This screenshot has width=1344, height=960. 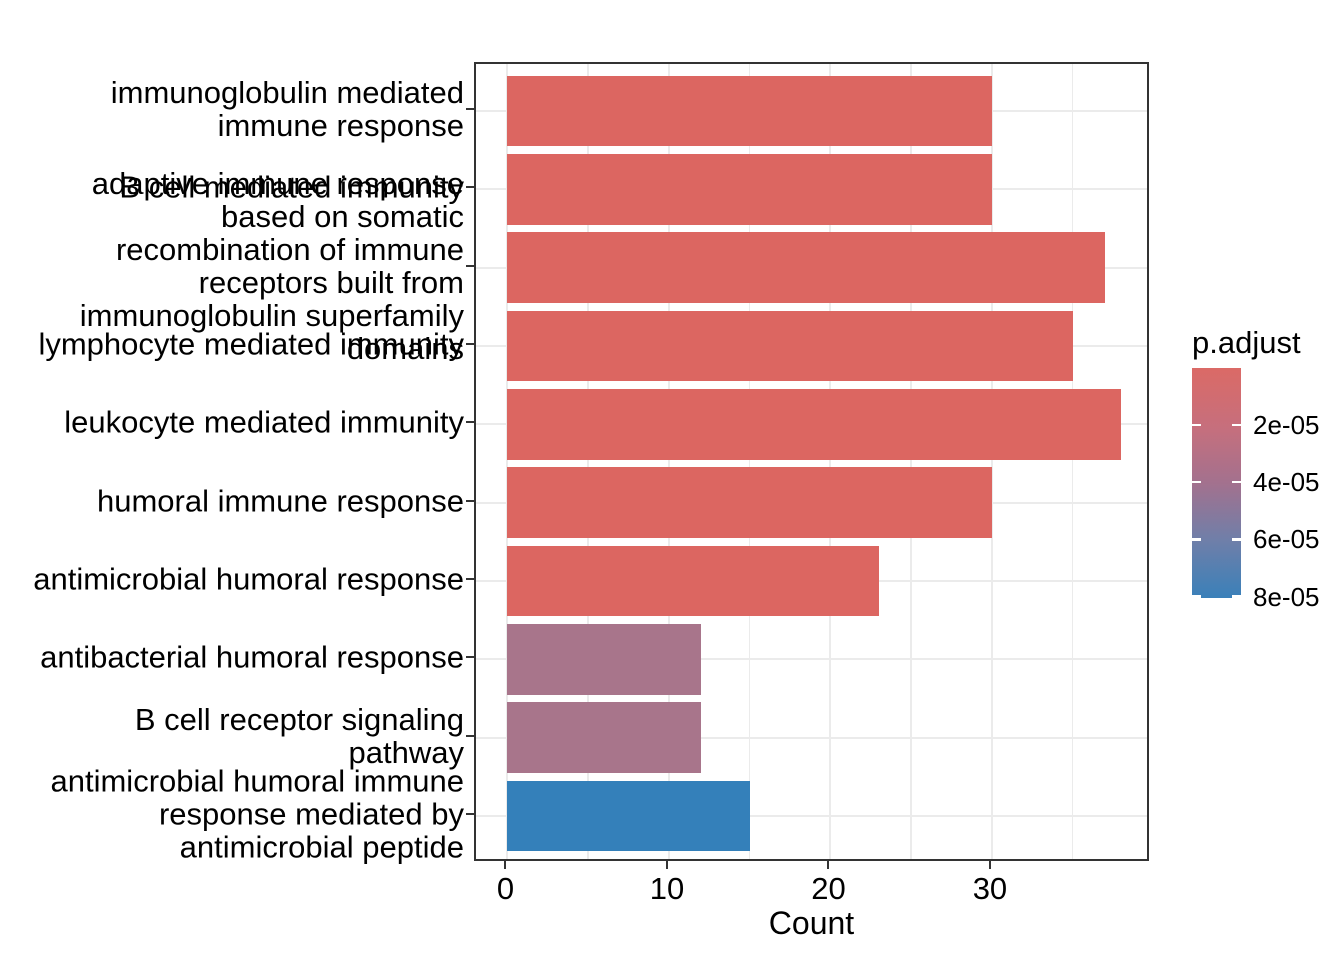 I want to click on x-axis-tick-label: 10, so click(x=667, y=888).